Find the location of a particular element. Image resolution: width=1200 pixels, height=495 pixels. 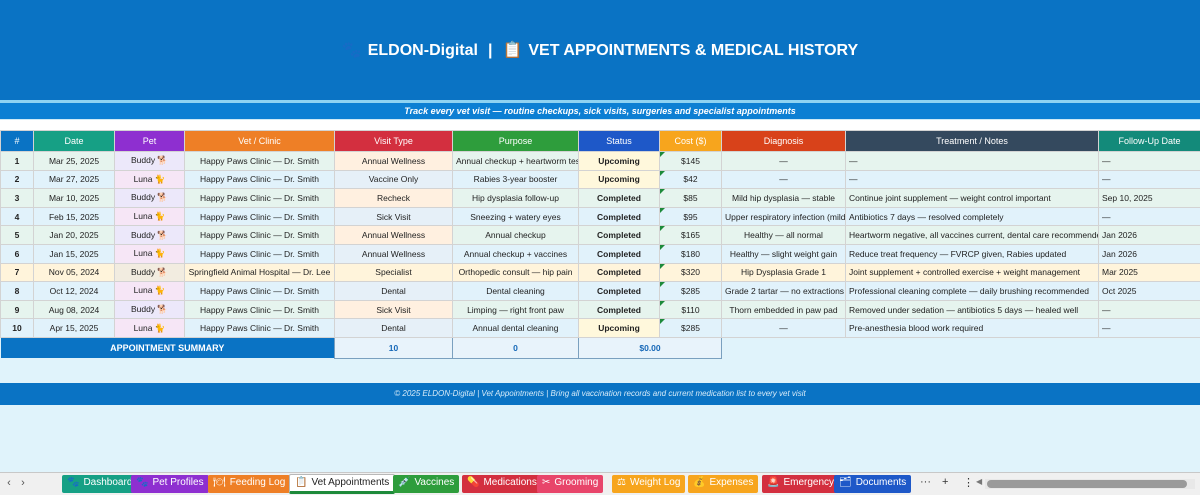

cell-date: Apr 15, 2025 is located at coordinates (74, 328).